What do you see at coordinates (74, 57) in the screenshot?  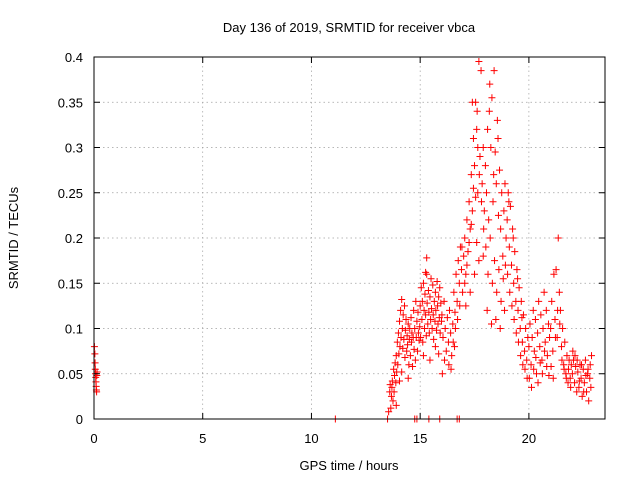 I see `y-tick-label: 0.4` at bounding box center [74, 57].